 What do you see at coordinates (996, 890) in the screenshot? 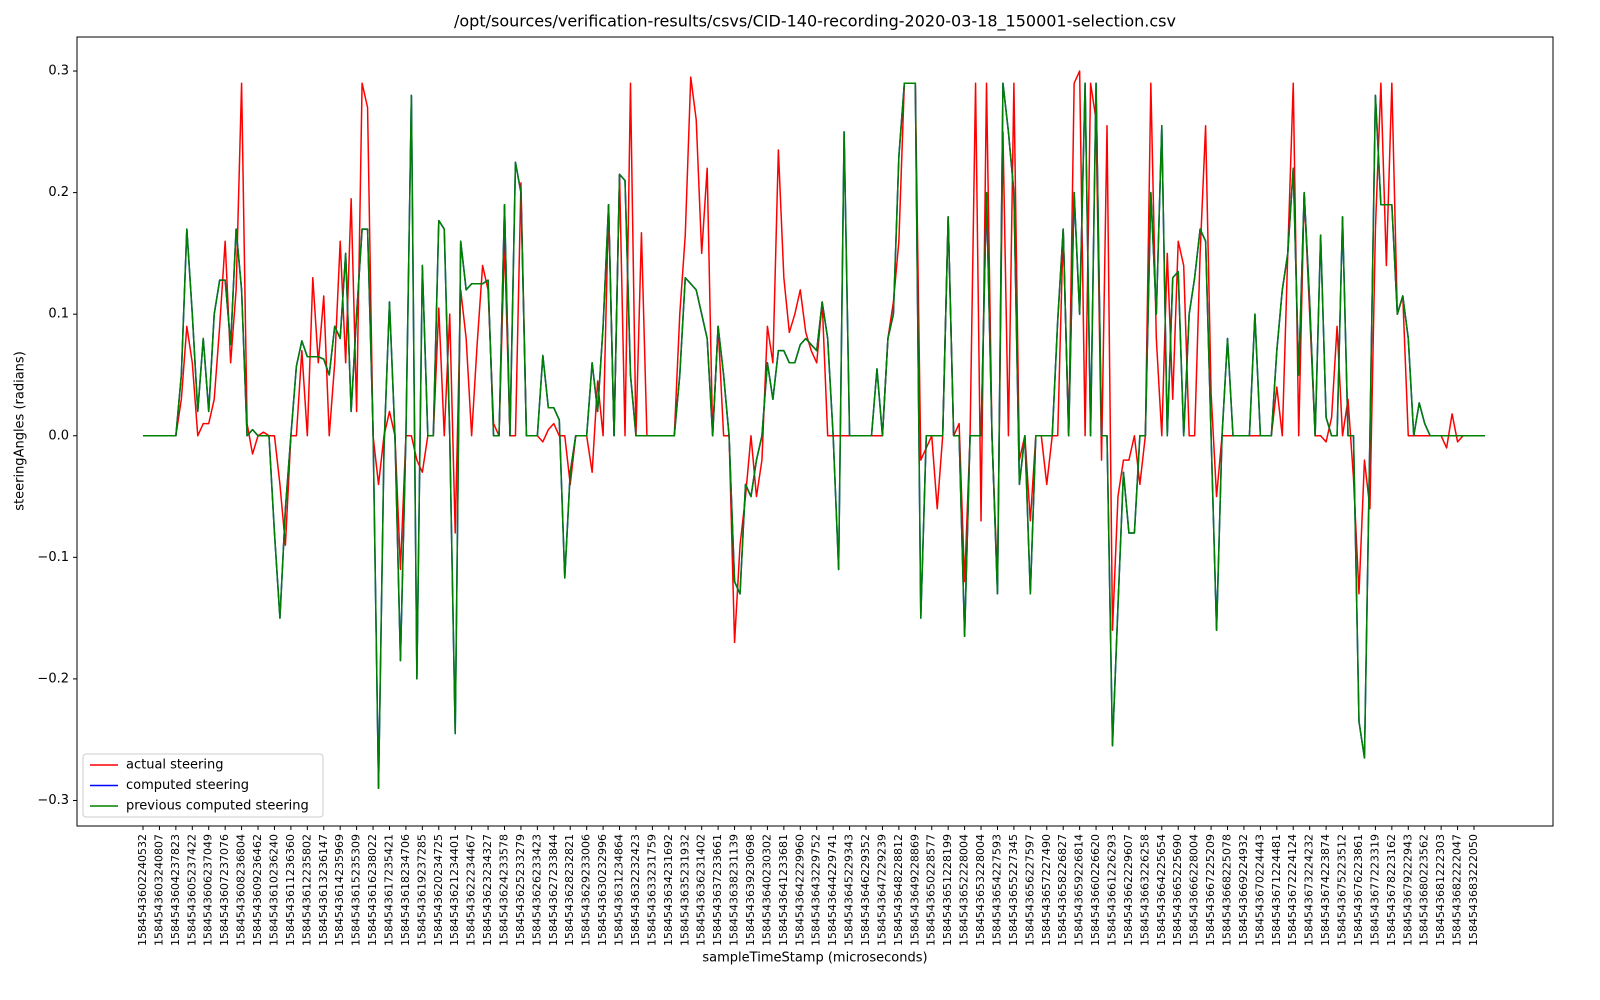
I see `x-tick-label: 1584543654227593` at bounding box center [996, 890].